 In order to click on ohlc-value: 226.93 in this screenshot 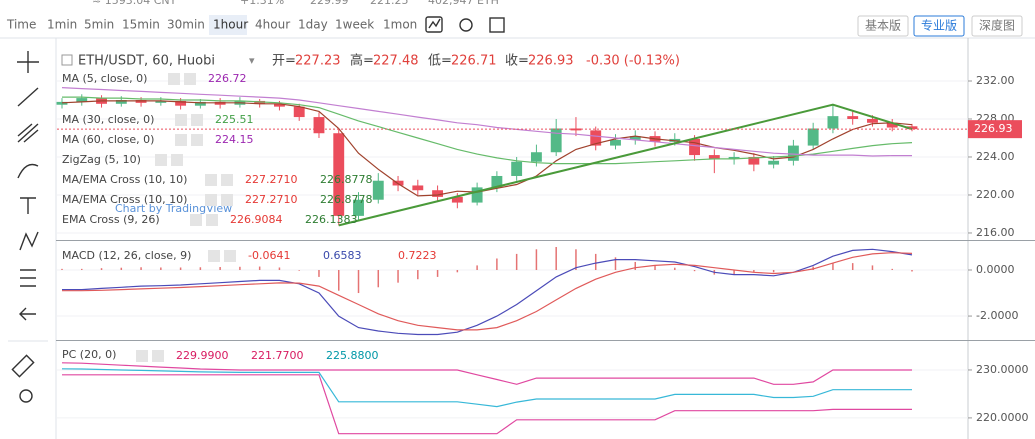, I will do `click(551, 61)`.